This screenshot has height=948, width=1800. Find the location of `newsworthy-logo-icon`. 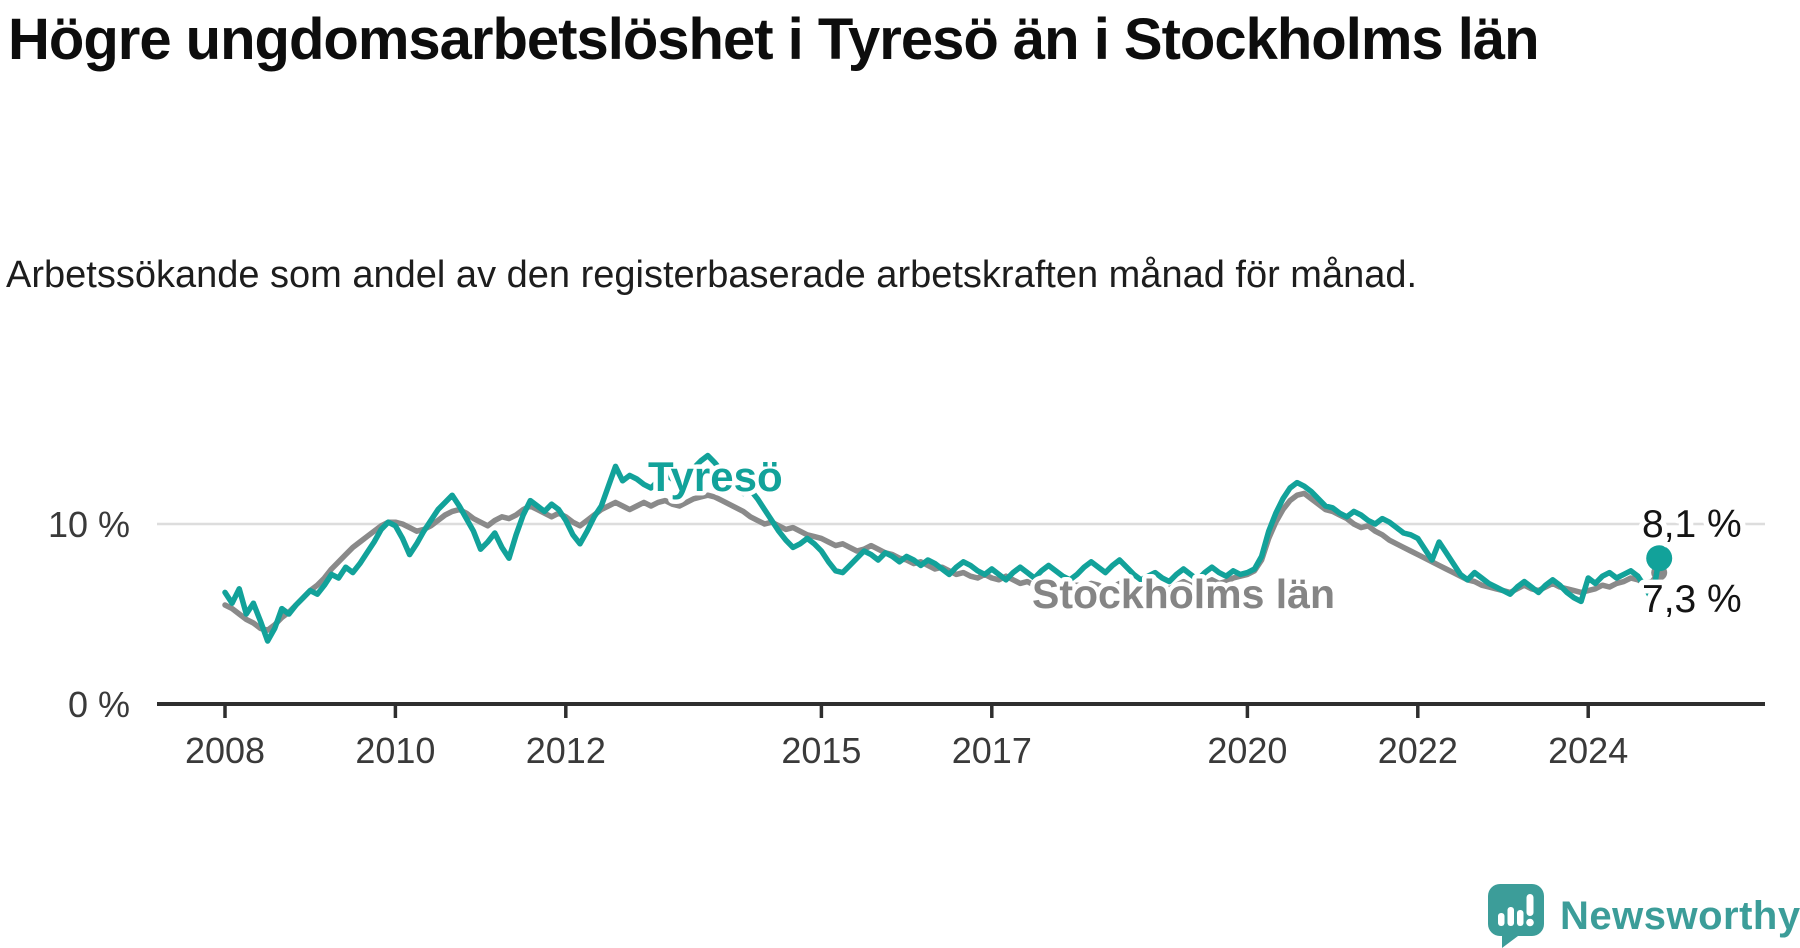

newsworthy-logo-icon is located at coordinates (1516, 916).